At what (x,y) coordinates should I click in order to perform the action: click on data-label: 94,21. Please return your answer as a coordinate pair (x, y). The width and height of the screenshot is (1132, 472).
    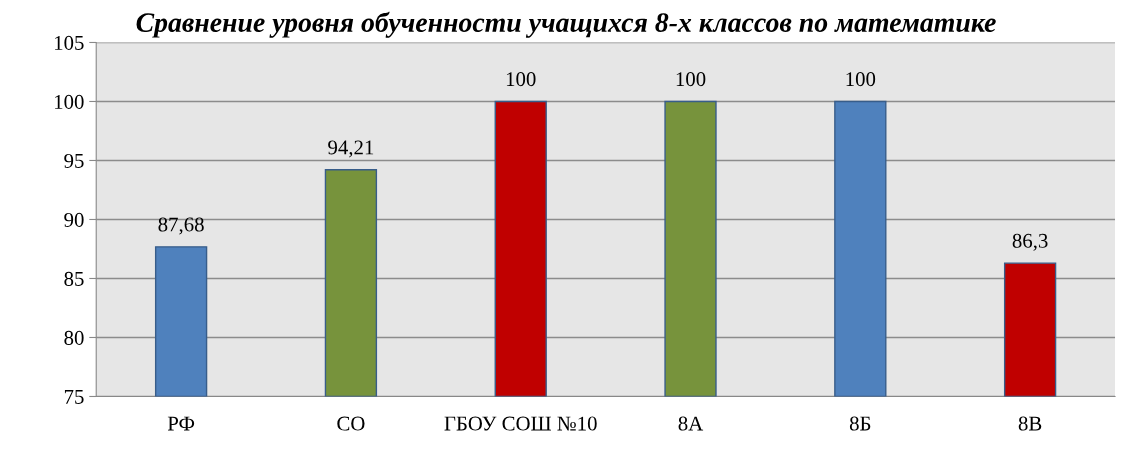
    Looking at the image, I should click on (351, 149).